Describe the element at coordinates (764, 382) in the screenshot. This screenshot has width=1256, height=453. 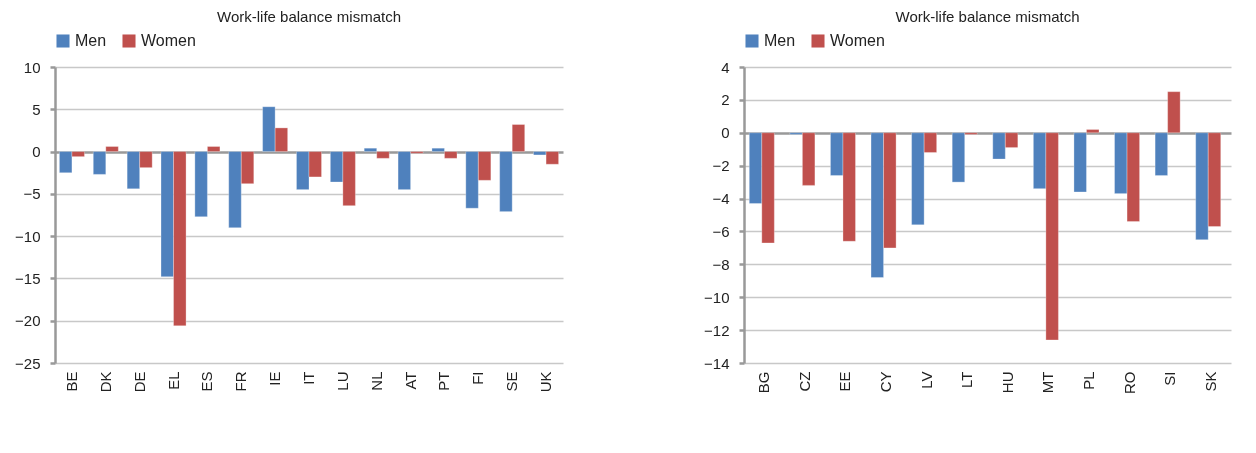
I see `x-tick-label: BG` at that location.